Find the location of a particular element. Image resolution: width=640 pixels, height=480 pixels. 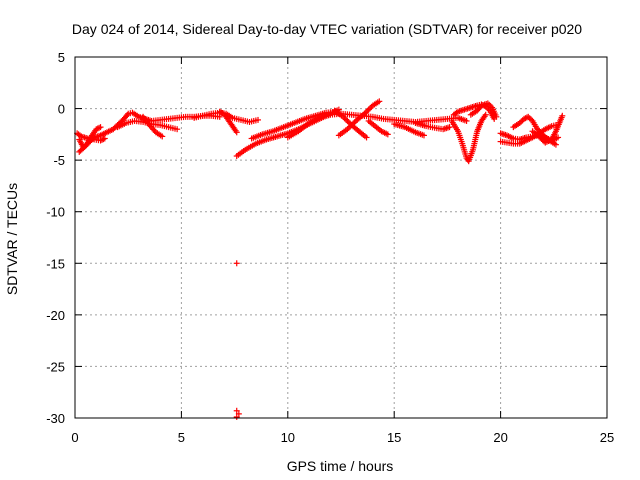

y-tick-label: -5 is located at coordinates (59, 160).